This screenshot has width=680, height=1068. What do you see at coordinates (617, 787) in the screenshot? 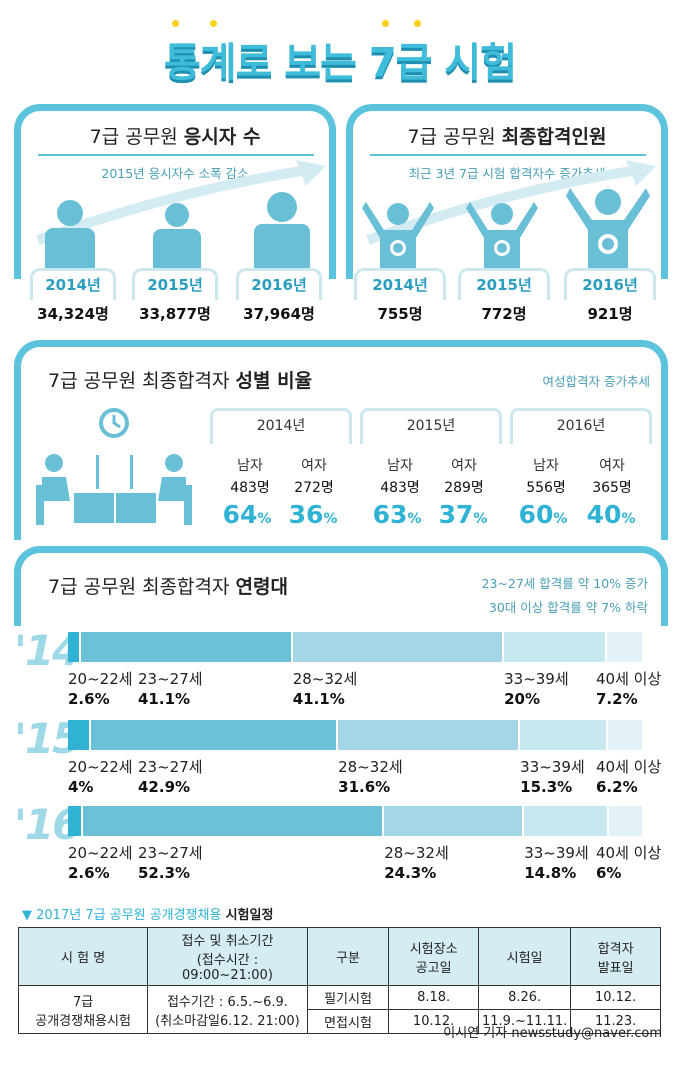
I see `age-value-label: 6.2%` at bounding box center [617, 787].